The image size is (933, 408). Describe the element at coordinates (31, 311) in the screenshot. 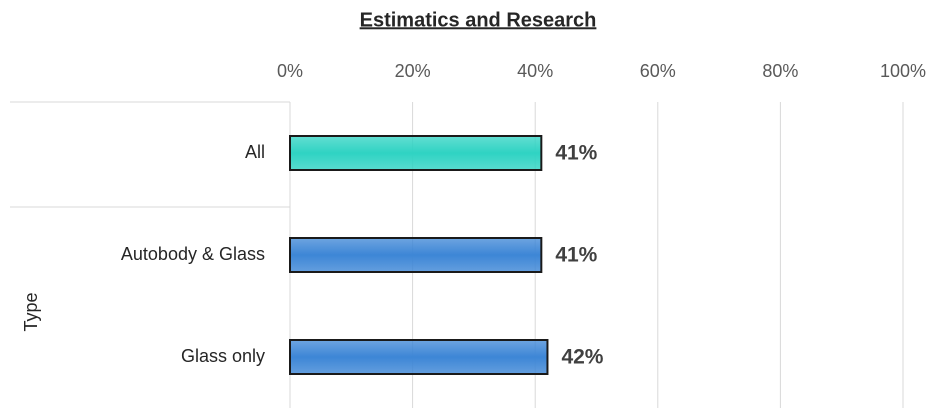

I see `y-axis-label: Type` at that location.